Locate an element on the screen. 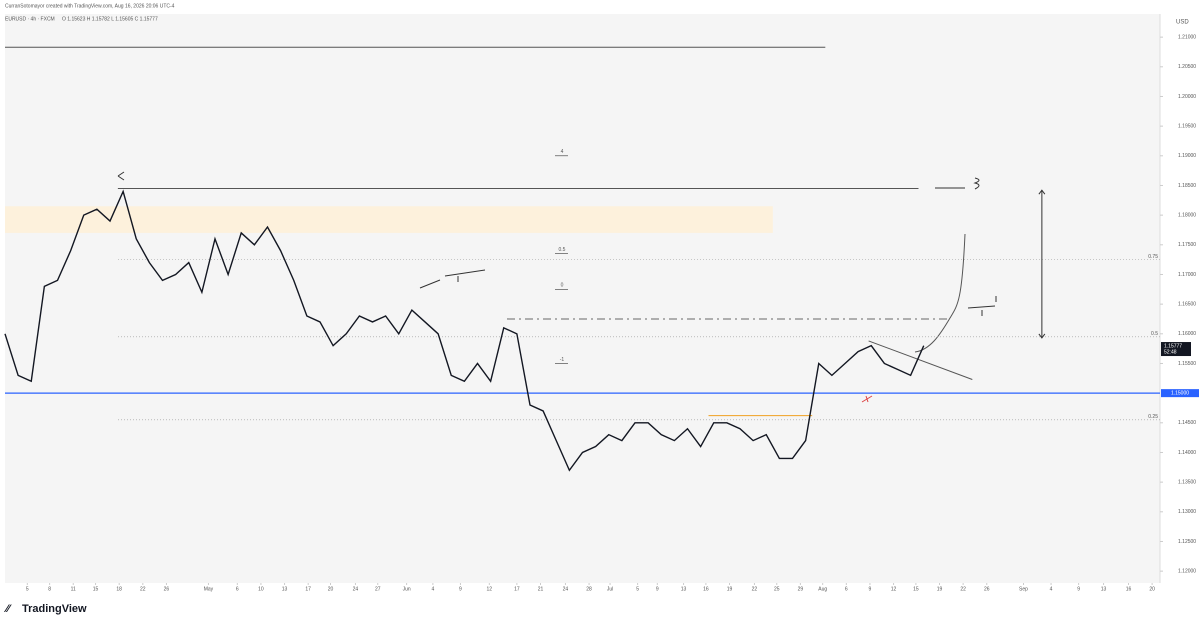 Image resolution: width=1200 pixels, height=628 pixels. y-tick-label: 1.19500 is located at coordinates (1187, 126).